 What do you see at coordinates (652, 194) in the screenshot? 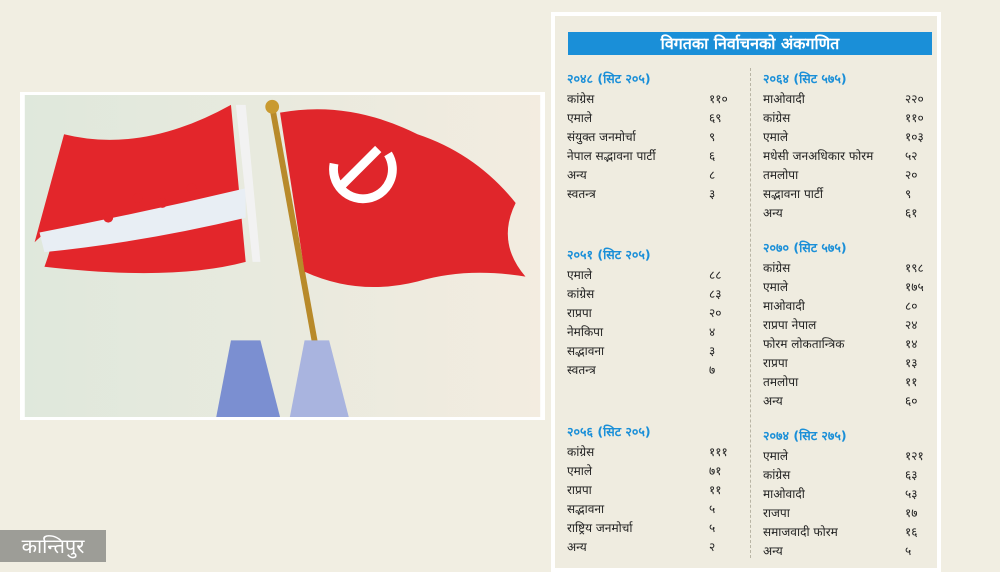
I see `result-row: स्वतन्त्र ३` at bounding box center [652, 194].